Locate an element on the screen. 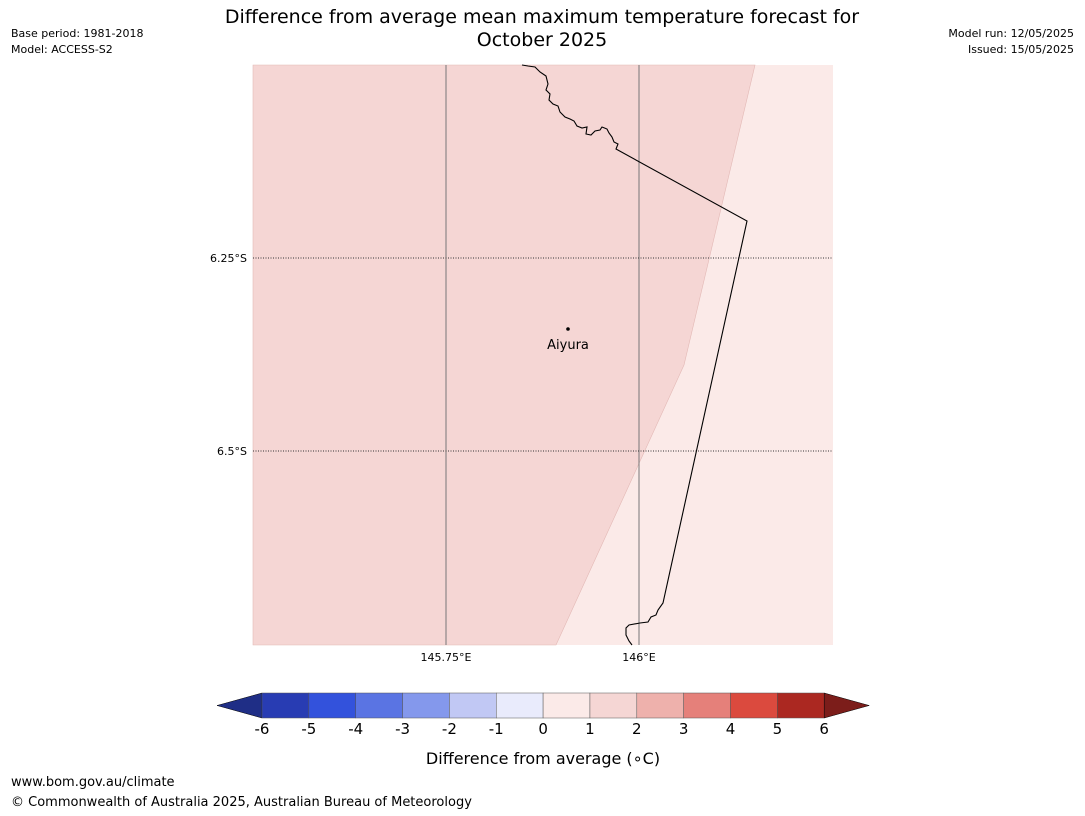 The height and width of the screenshot is (816, 1085). colorbar-tick-label: -6 is located at coordinates (262, 729).